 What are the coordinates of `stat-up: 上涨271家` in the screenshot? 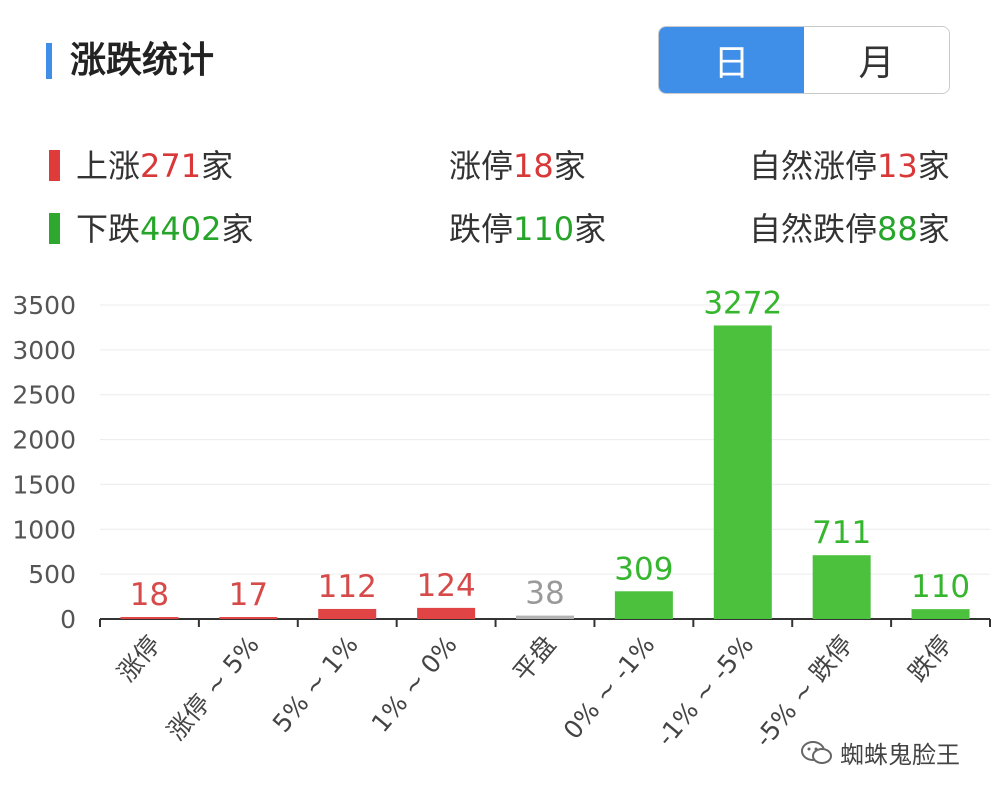 It's located at (154, 166).